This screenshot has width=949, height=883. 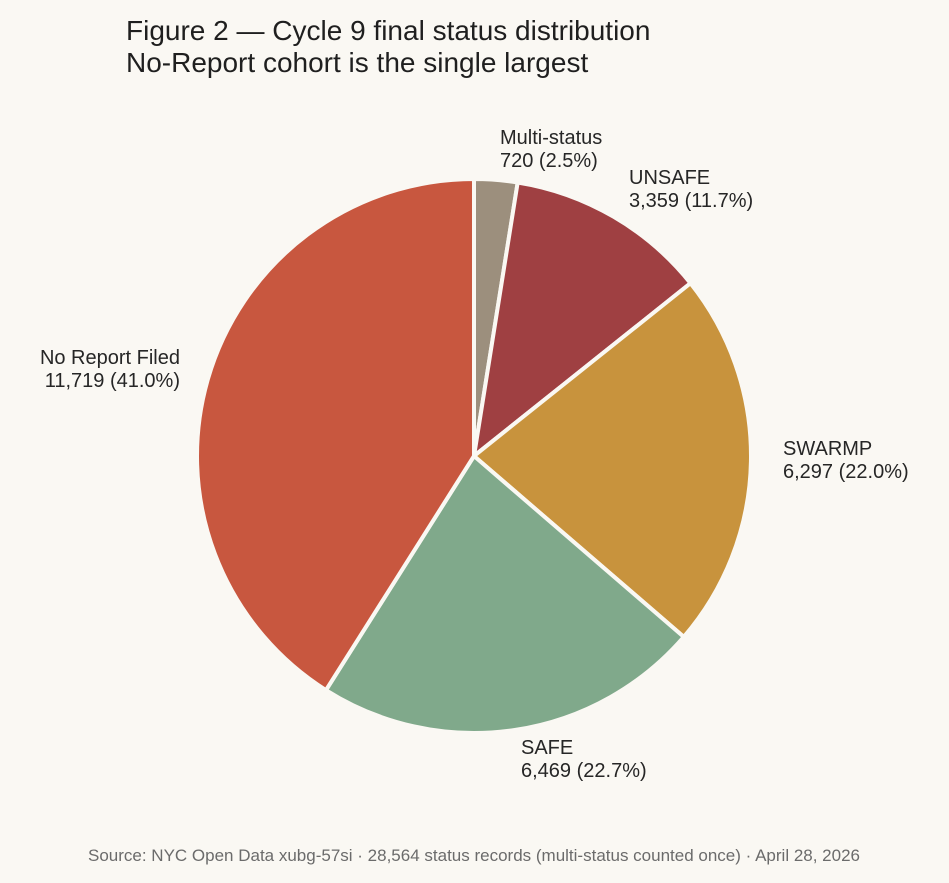 I want to click on pie-slice-swarmp, so click(x=612, y=460).